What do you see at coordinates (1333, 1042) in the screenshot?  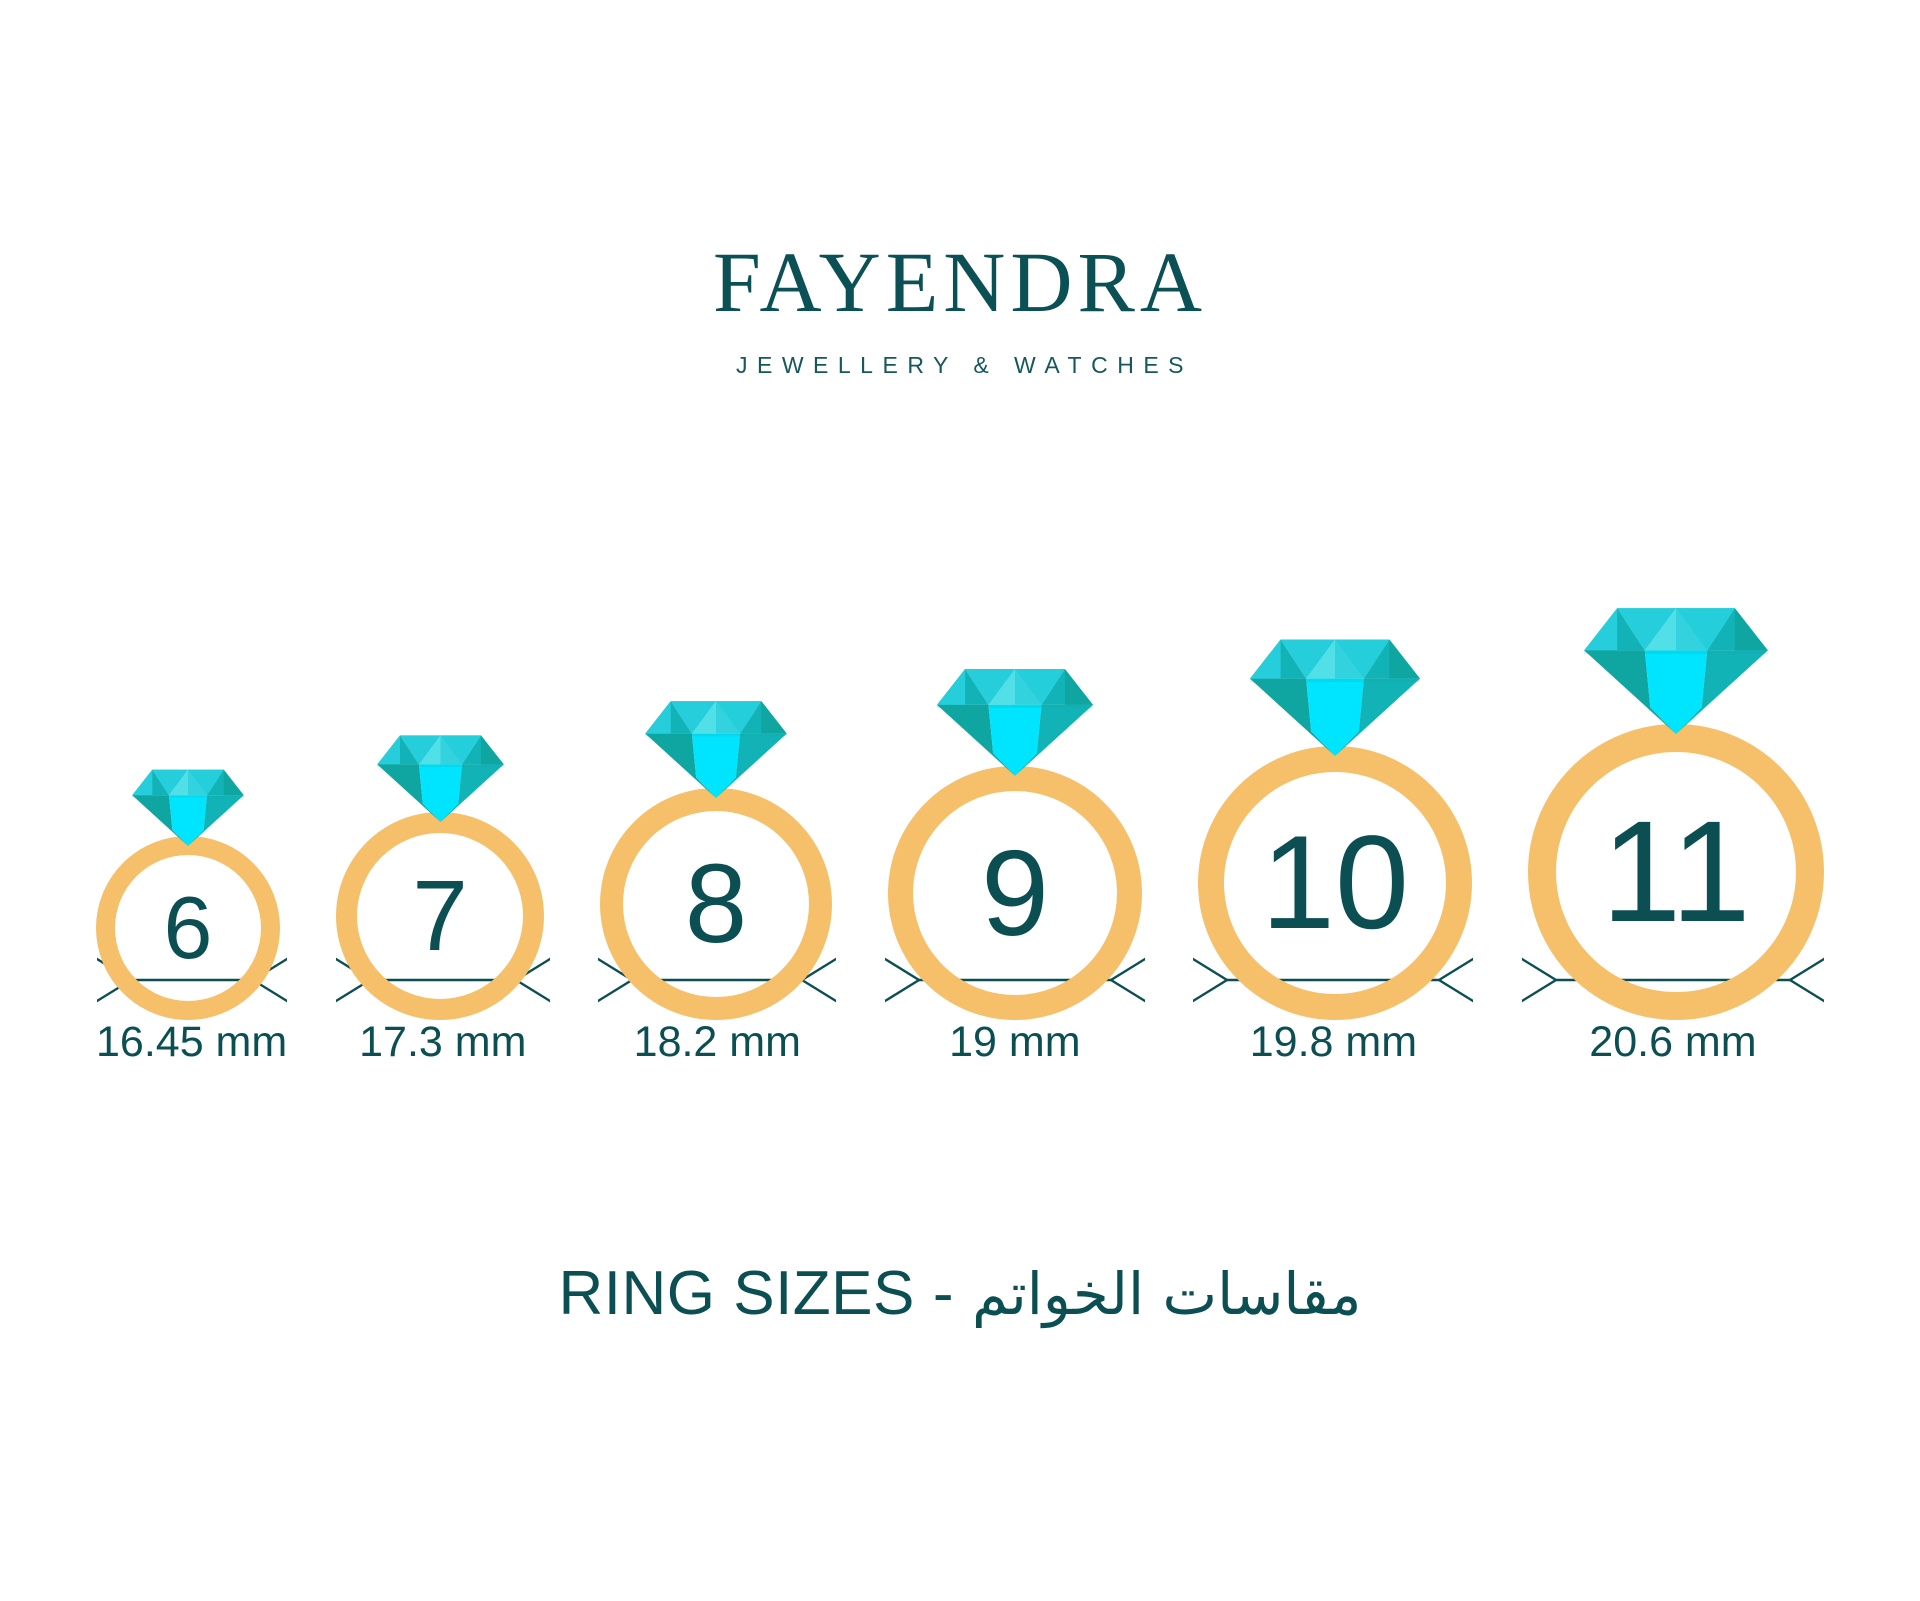 I see `ring-diameter-label: 19.8 mm` at bounding box center [1333, 1042].